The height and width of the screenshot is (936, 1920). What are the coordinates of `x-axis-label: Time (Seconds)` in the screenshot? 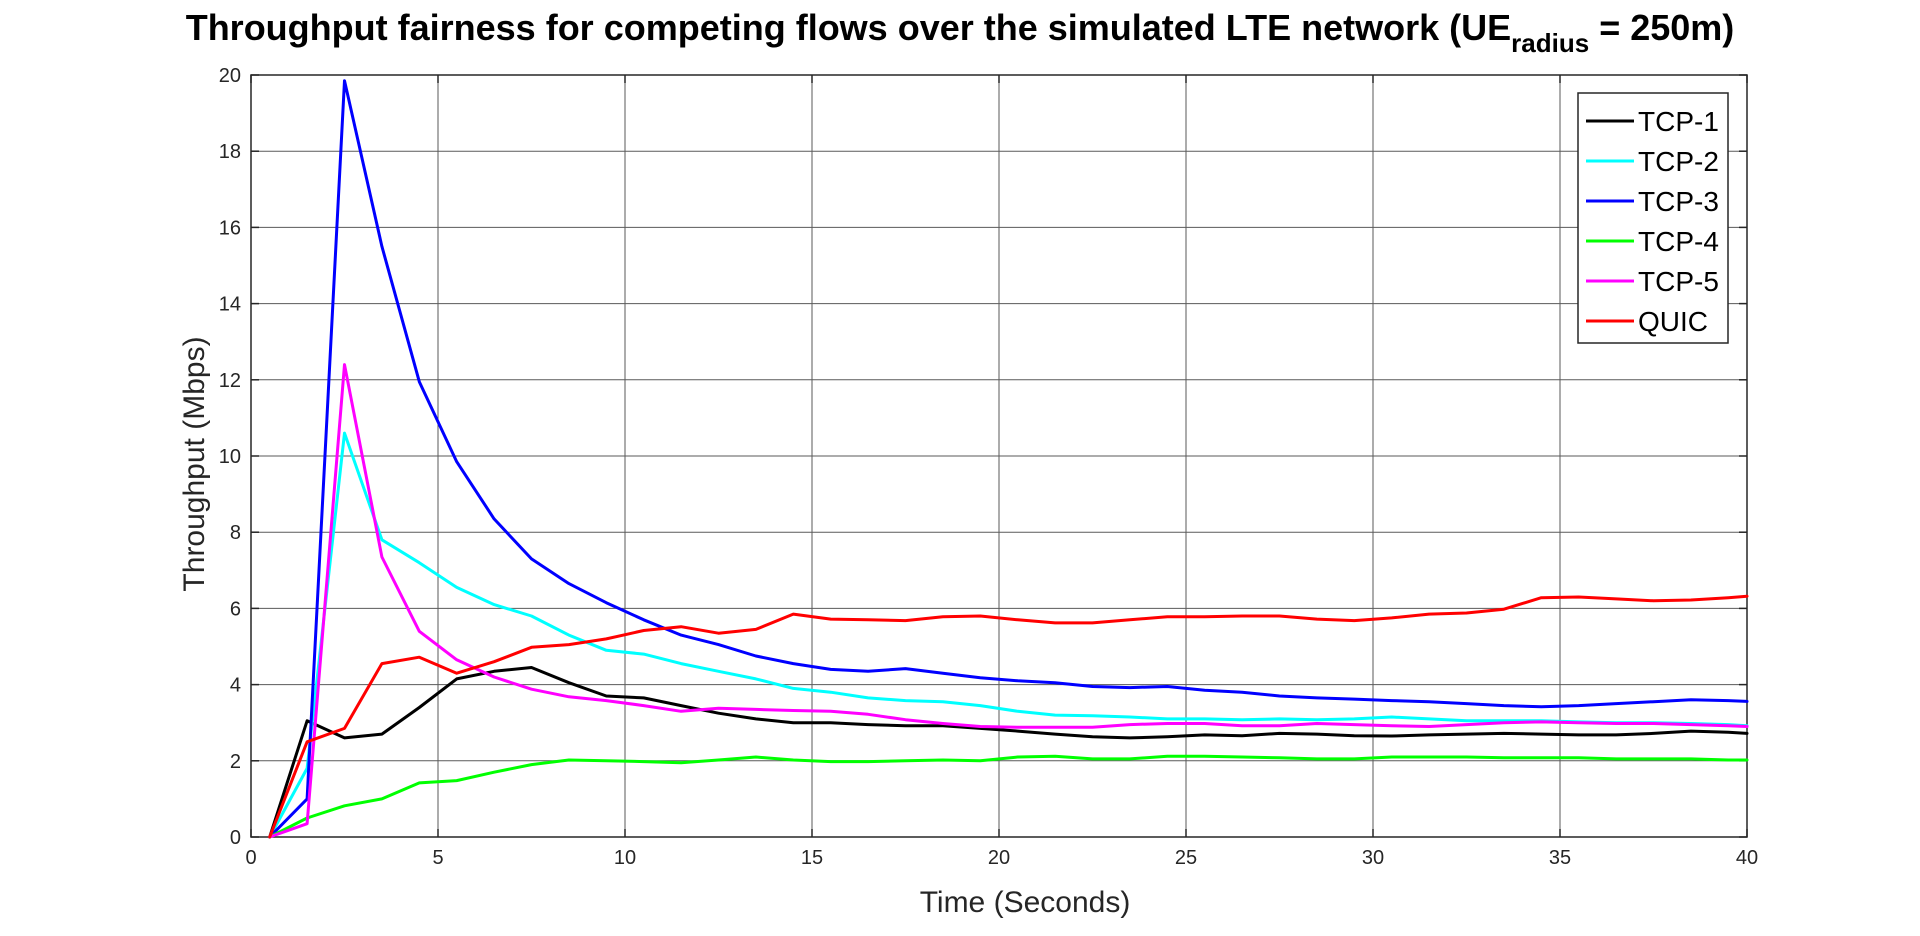 It's located at (1025, 902).